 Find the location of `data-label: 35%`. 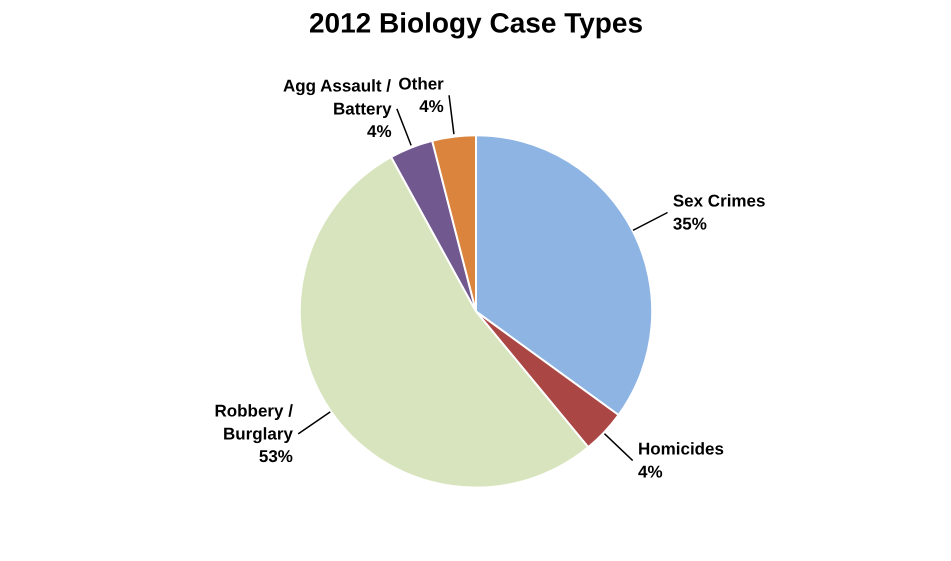

data-label: 35% is located at coordinates (689, 224).